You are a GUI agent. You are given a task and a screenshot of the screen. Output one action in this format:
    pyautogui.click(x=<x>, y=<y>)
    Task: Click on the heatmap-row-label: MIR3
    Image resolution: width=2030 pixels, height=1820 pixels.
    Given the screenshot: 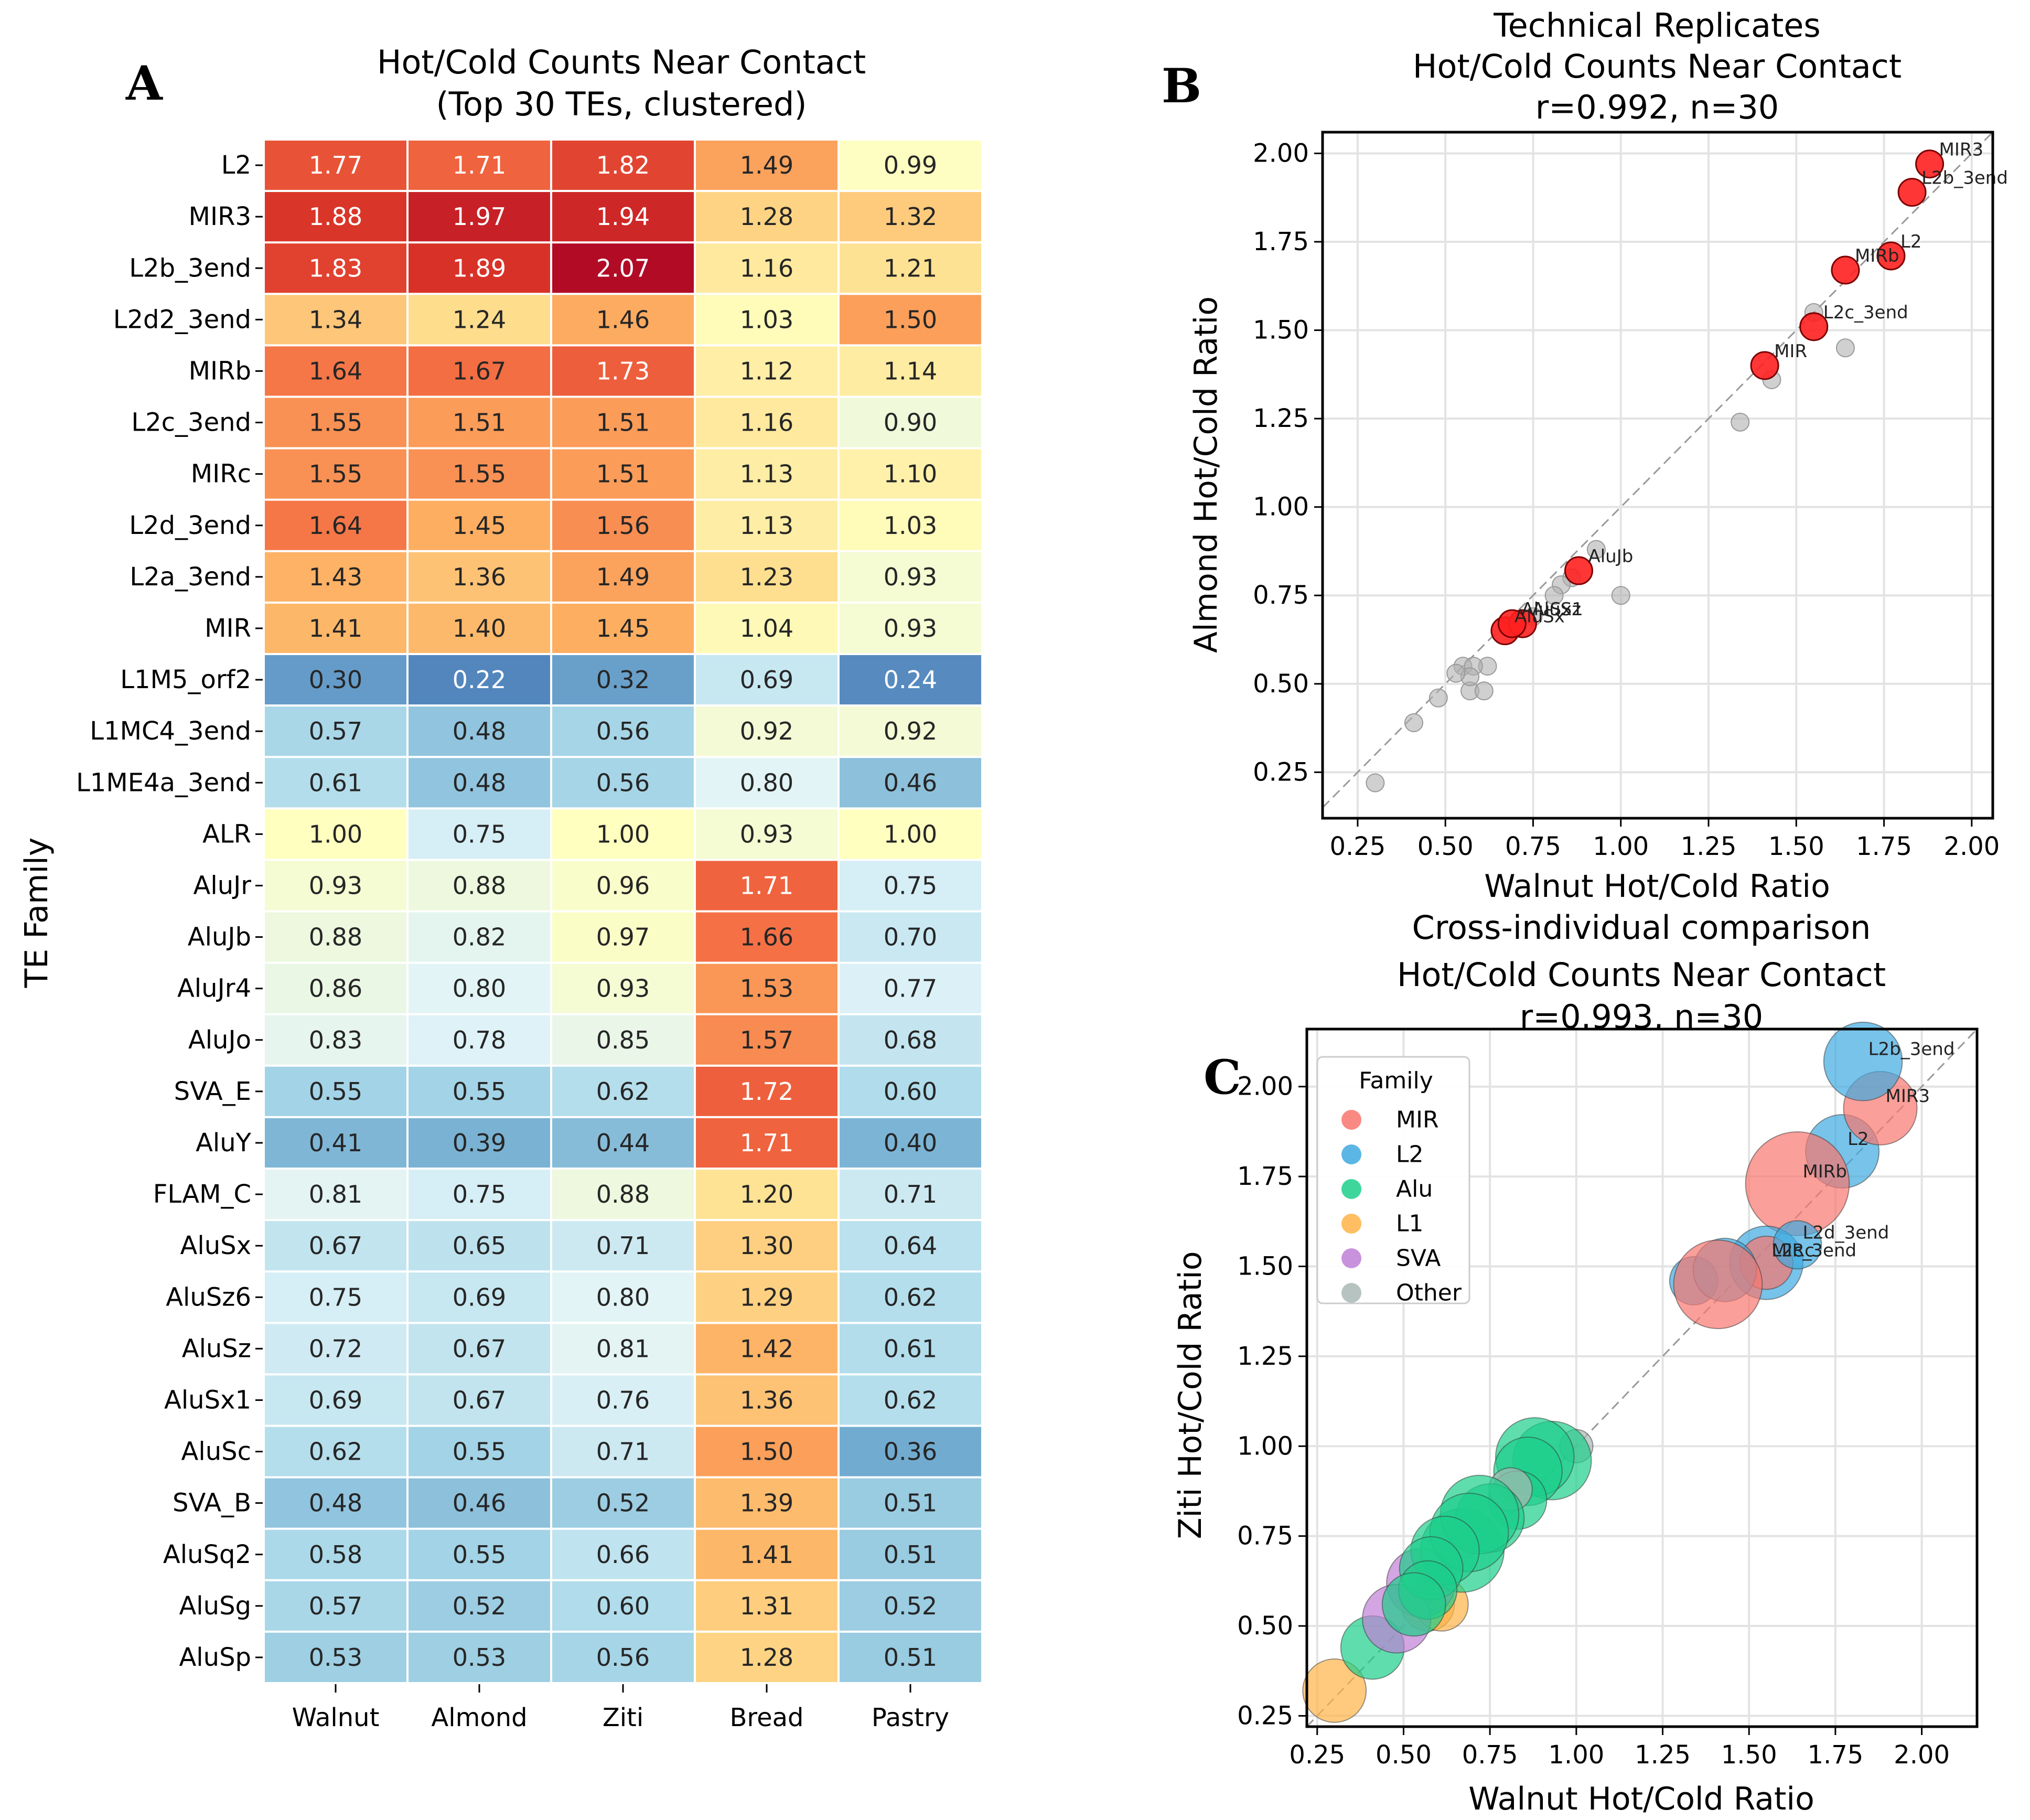 What is the action you would take?
    pyautogui.click(x=220, y=216)
    